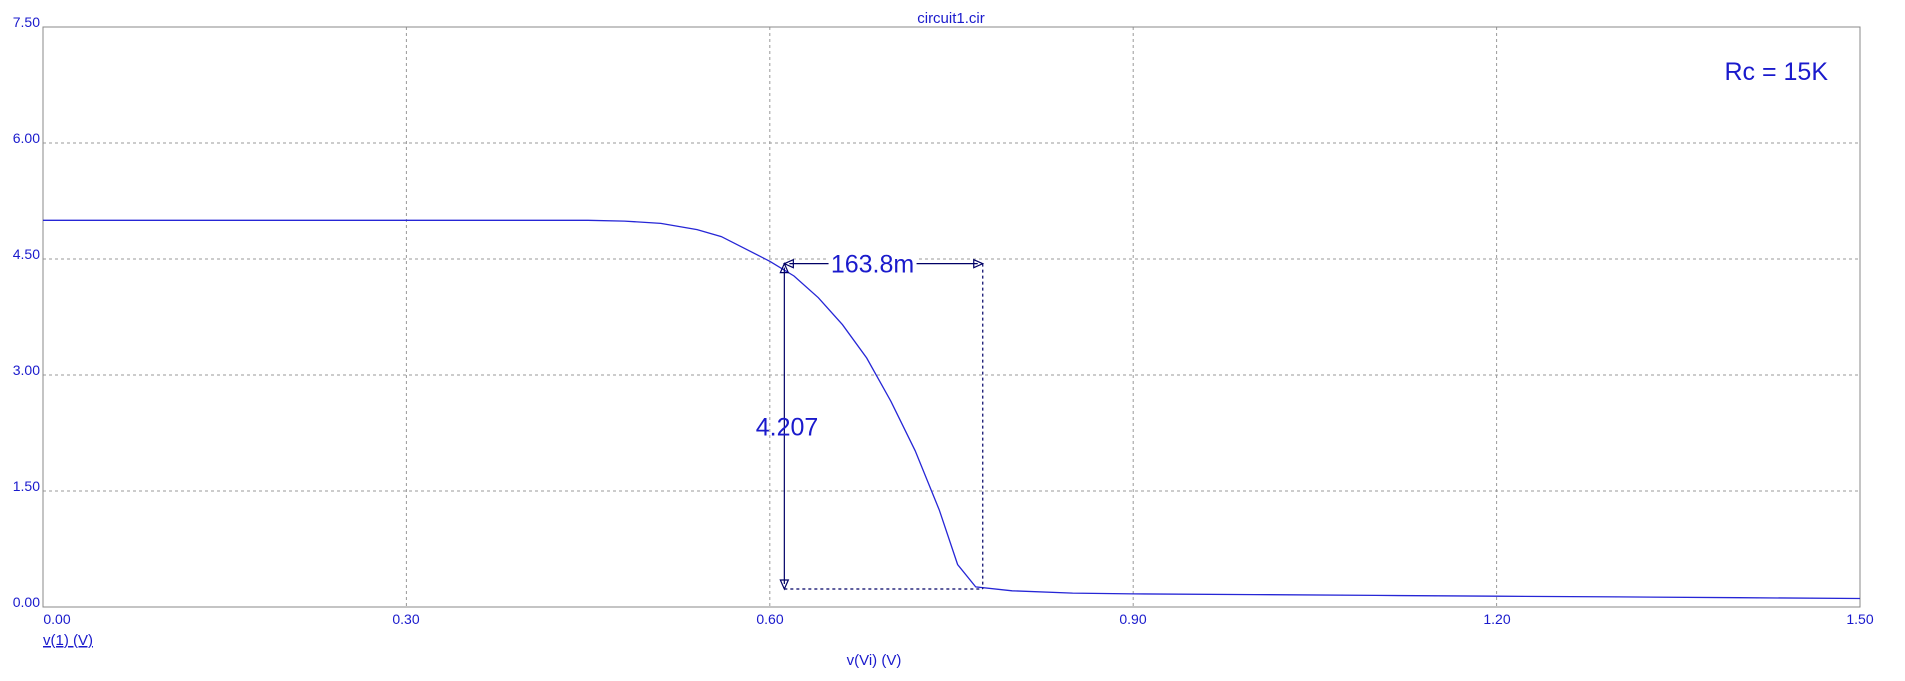 Image resolution: width=1905 pixels, height=681 pixels. What do you see at coordinates (951, 18) in the screenshot?
I see `chart-title: circuit1.cir` at bounding box center [951, 18].